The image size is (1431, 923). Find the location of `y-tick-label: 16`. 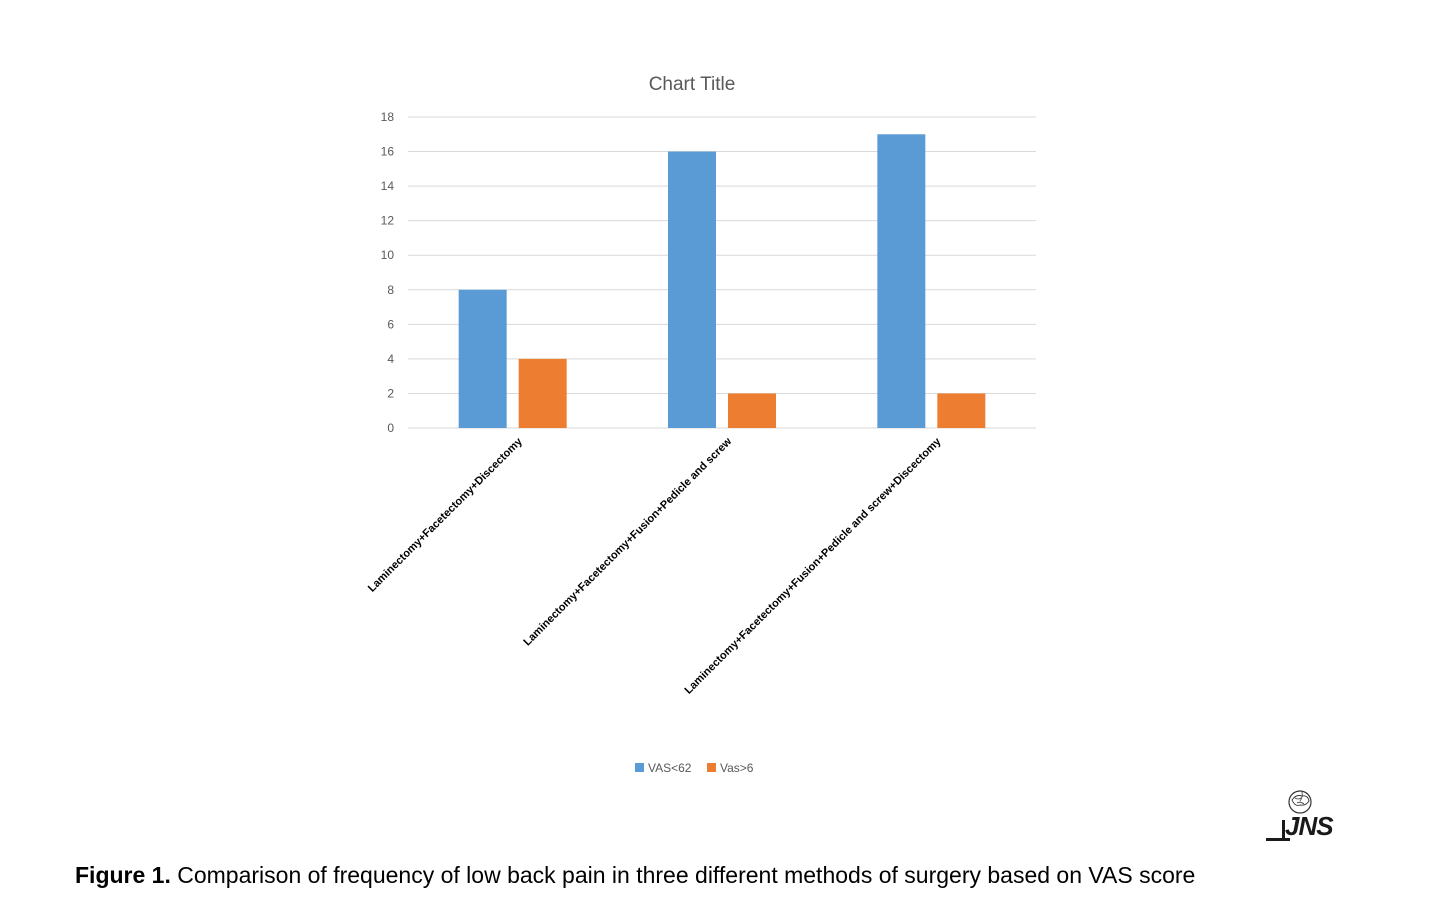

y-tick-label: 16 is located at coordinates (388, 152).